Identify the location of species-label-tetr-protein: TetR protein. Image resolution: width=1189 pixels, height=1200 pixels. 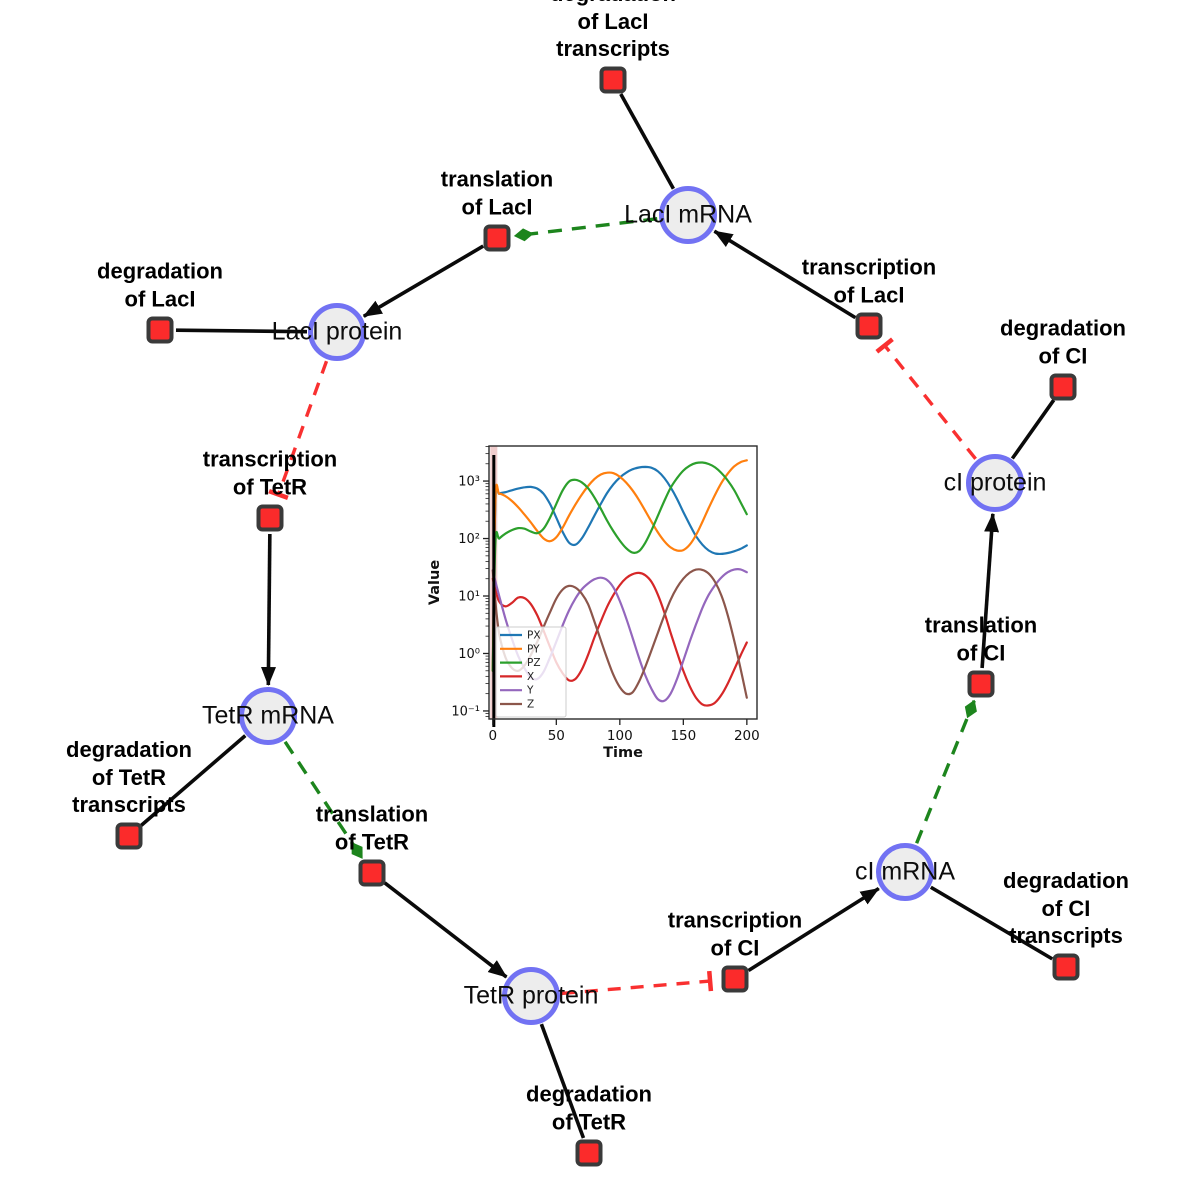
(531, 995).